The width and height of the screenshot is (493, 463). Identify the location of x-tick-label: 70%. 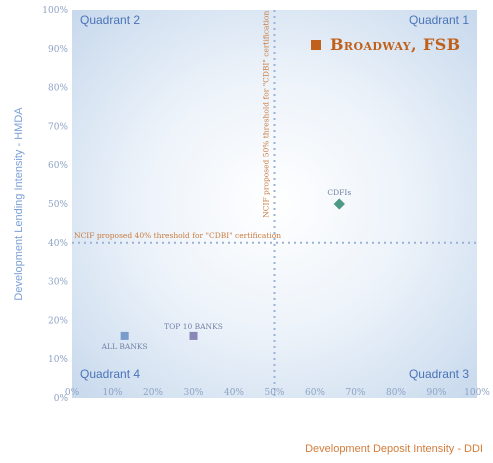
(355, 393).